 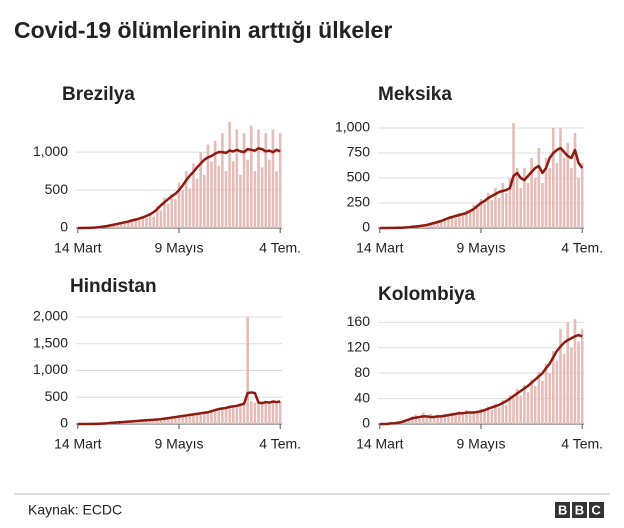 I want to click on panel-title: Brezilya, so click(x=98, y=94).